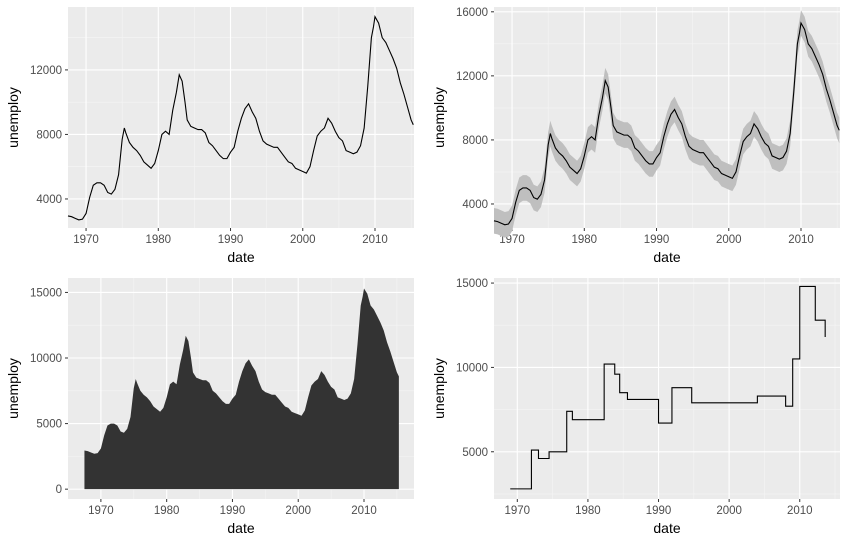 The height and width of the screenshot is (543, 849). I want to click on y-tick-label: 16000, so click(472, 13).